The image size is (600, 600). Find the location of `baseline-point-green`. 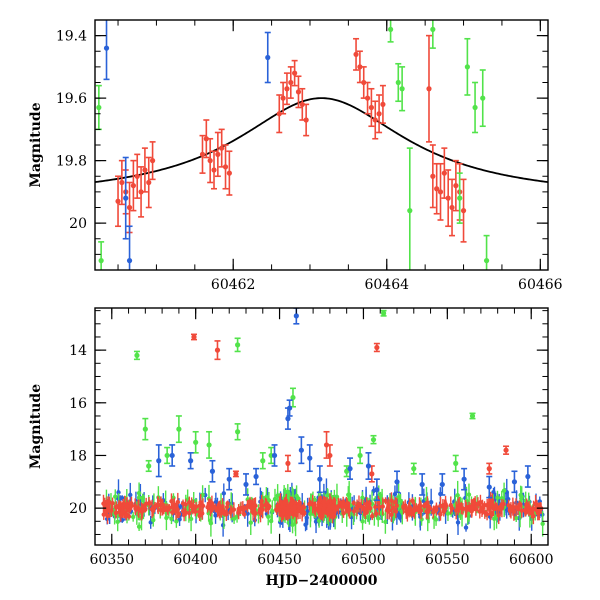

baseline-point-green is located at coordinates (497, 497).